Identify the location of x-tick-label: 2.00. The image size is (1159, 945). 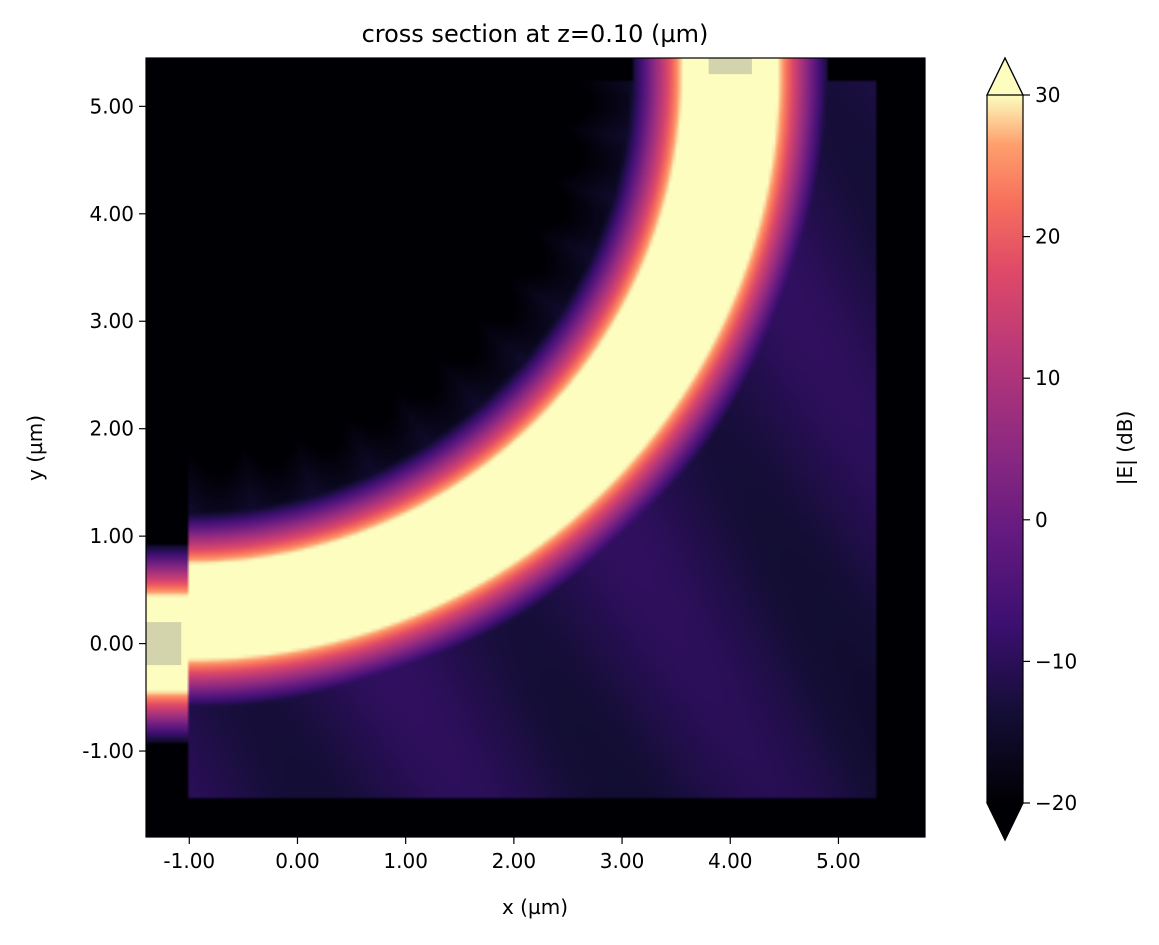
(514, 861).